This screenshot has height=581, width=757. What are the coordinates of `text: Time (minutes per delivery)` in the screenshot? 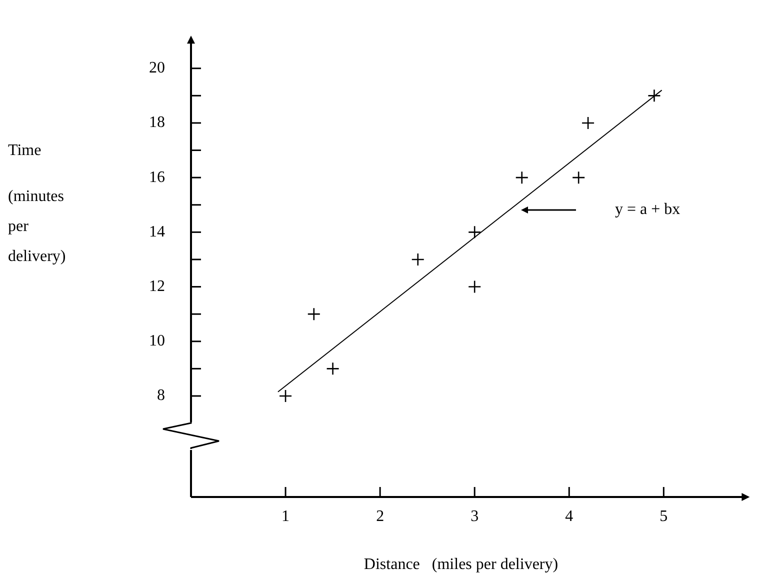 It's located at (37, 203).